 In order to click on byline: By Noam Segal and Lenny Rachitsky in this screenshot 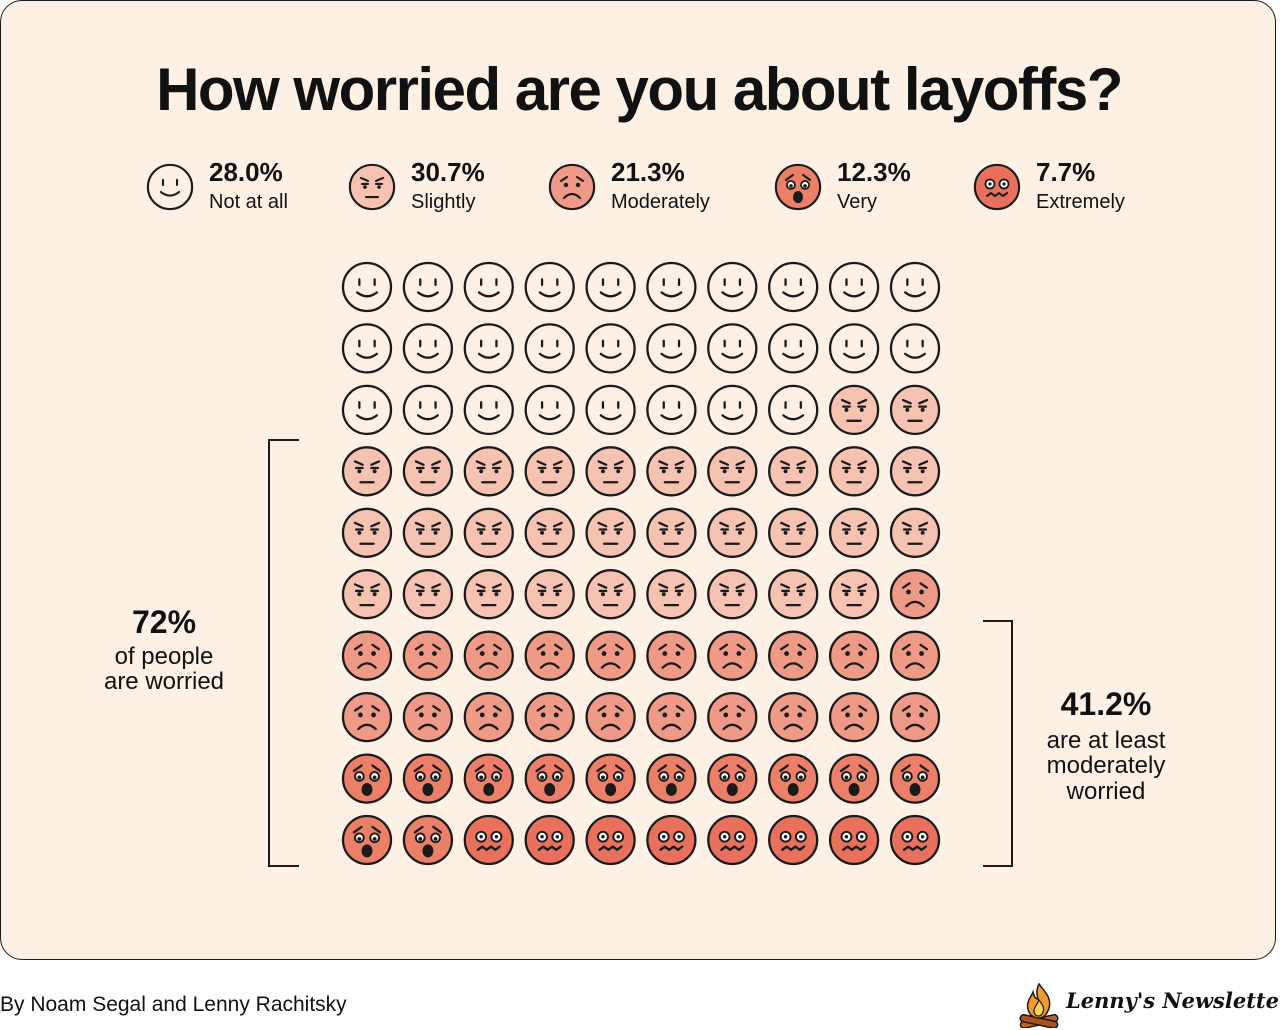, I will do `click(173, 1004)`.